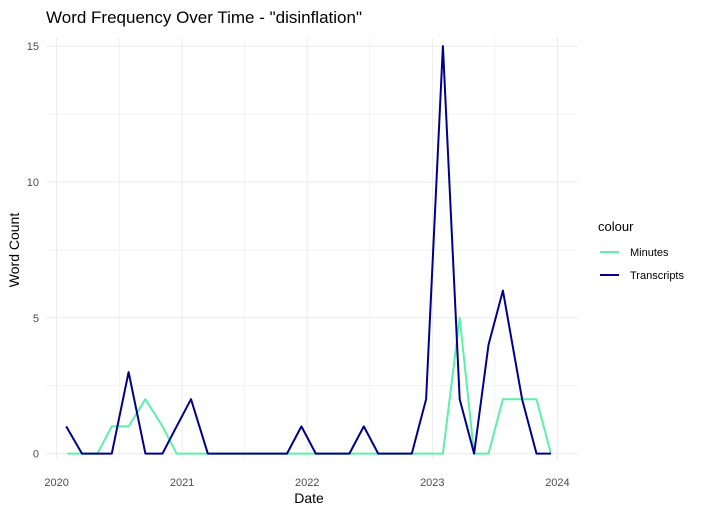 The height and width of the screenshot is (514, 707). Describe the element at coordinates (33, 250) in the screenshot. I see `y-axis-tick-labels: 0 5 10 15` at that location.